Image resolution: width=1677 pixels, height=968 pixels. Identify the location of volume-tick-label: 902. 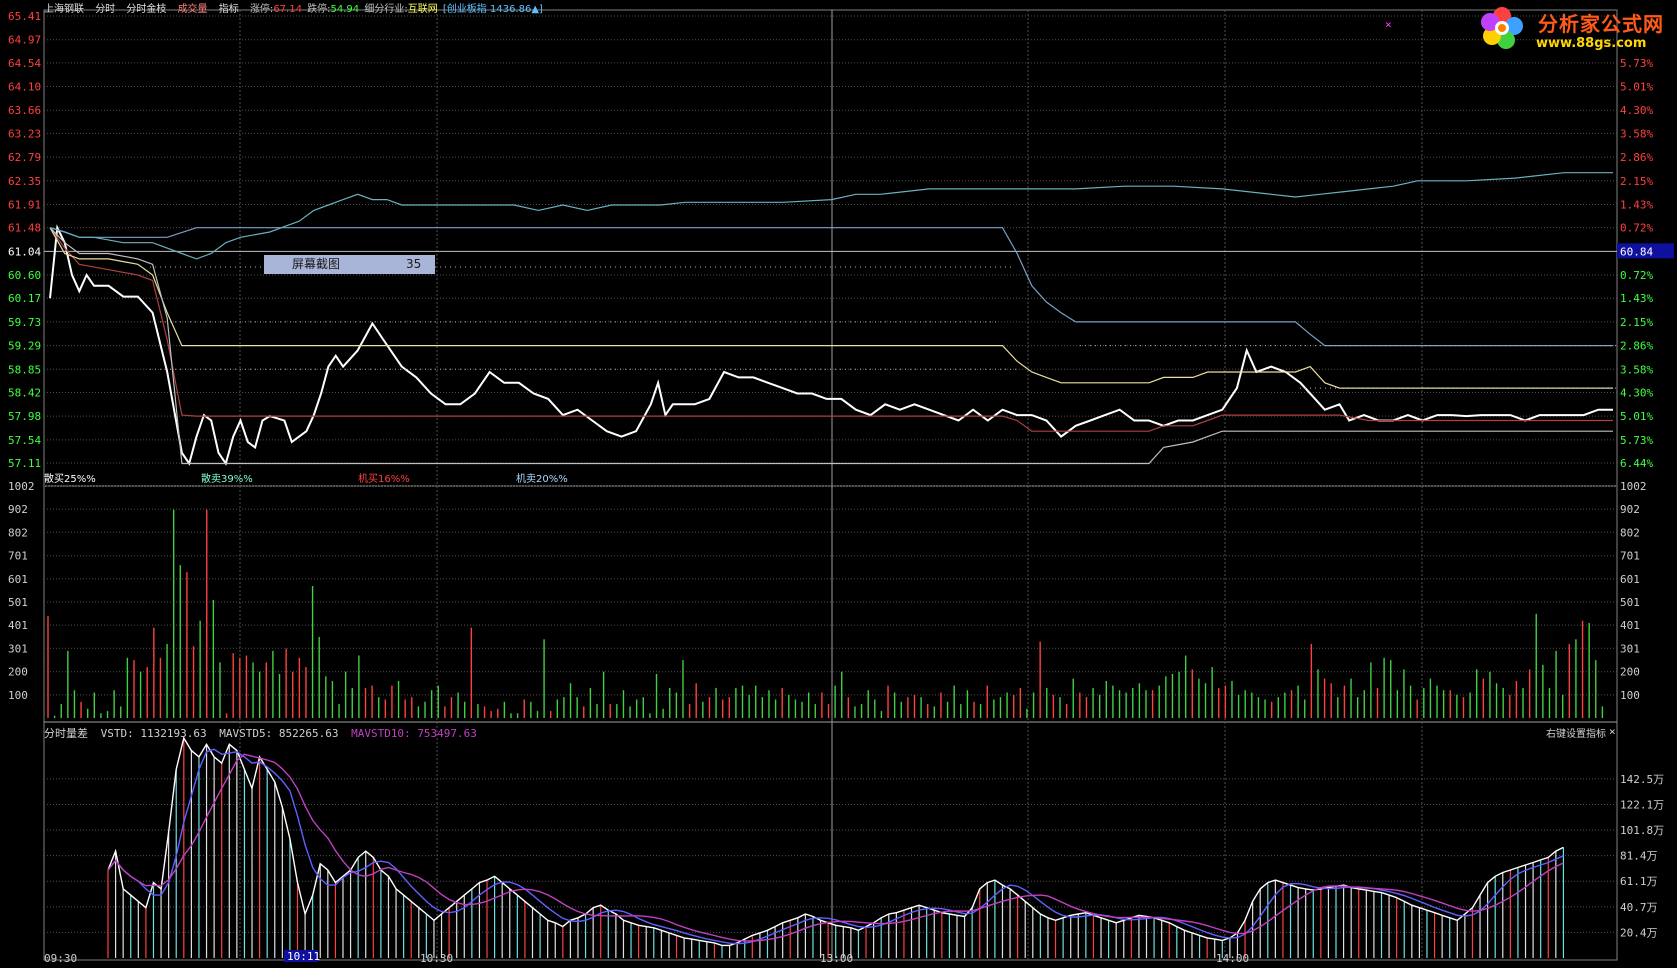
(18, 509).